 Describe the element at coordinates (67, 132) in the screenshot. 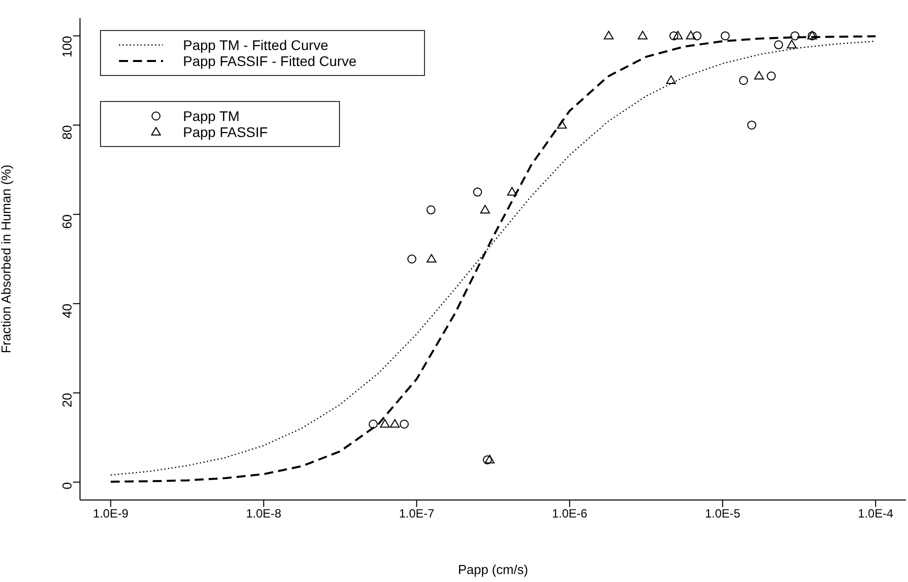

I see `y-tick-label: 80` at that location.